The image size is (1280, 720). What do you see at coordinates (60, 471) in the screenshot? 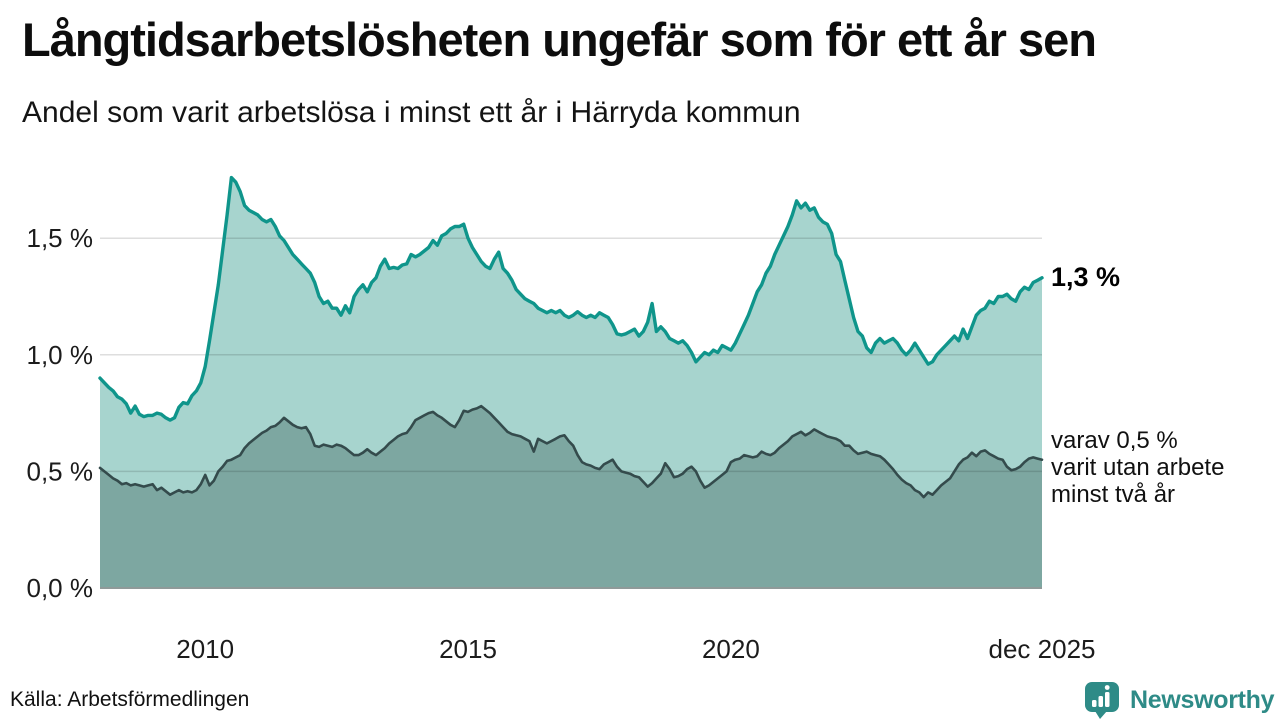
I see `y-tick-label: 0,5 %` at bounding box center [60, 471].